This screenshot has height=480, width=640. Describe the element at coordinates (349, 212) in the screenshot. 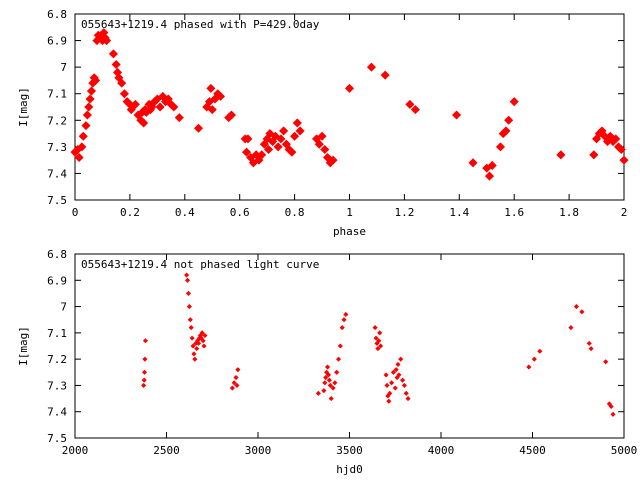

I see `x-tick-label: 1` at that location.